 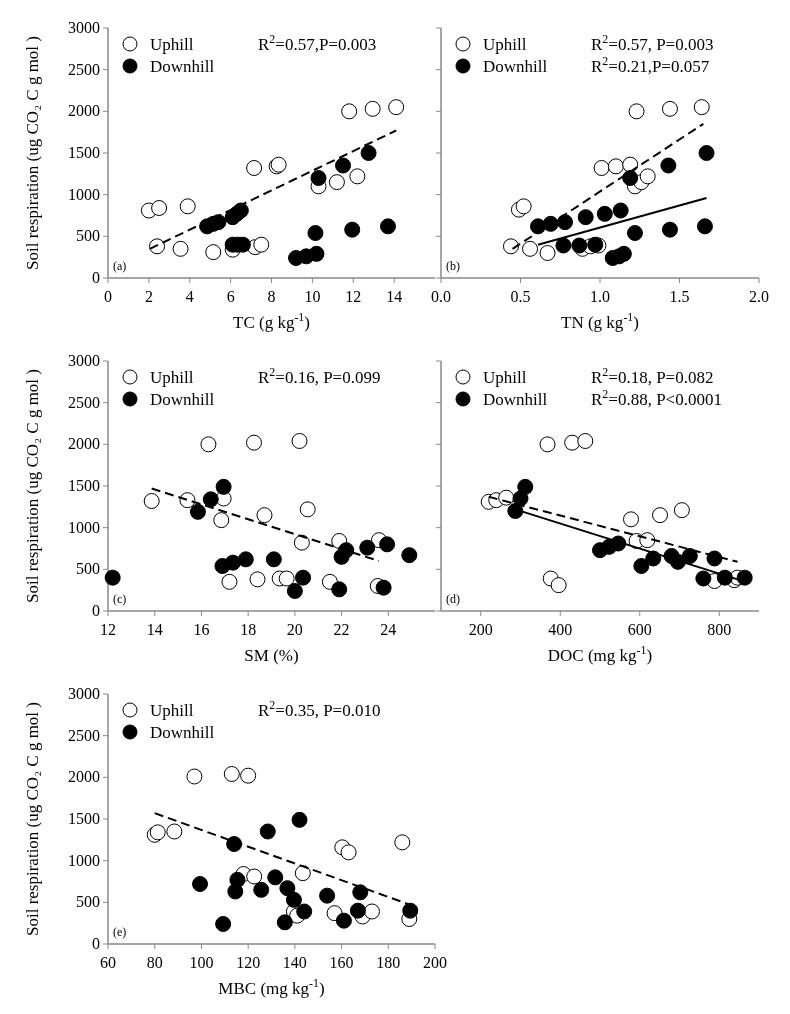 I want to click on x-tick-label: 0.5, so click(x=520, y=296).